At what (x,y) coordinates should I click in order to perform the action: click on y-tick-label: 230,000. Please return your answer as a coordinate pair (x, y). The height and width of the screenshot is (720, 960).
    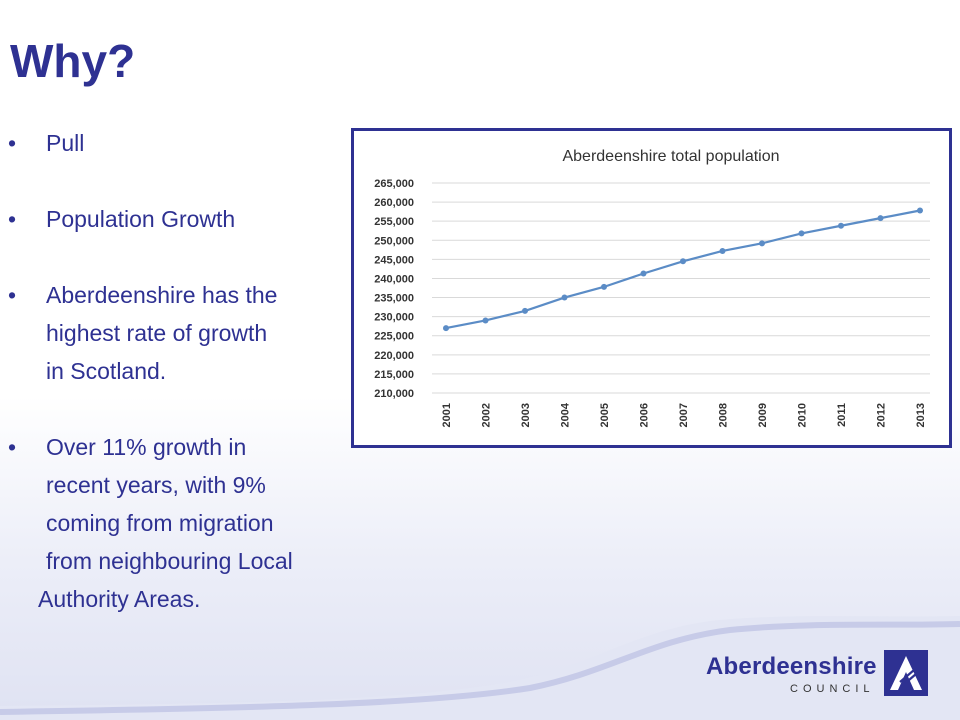
    Looking at the image, I should click on (394, 318).